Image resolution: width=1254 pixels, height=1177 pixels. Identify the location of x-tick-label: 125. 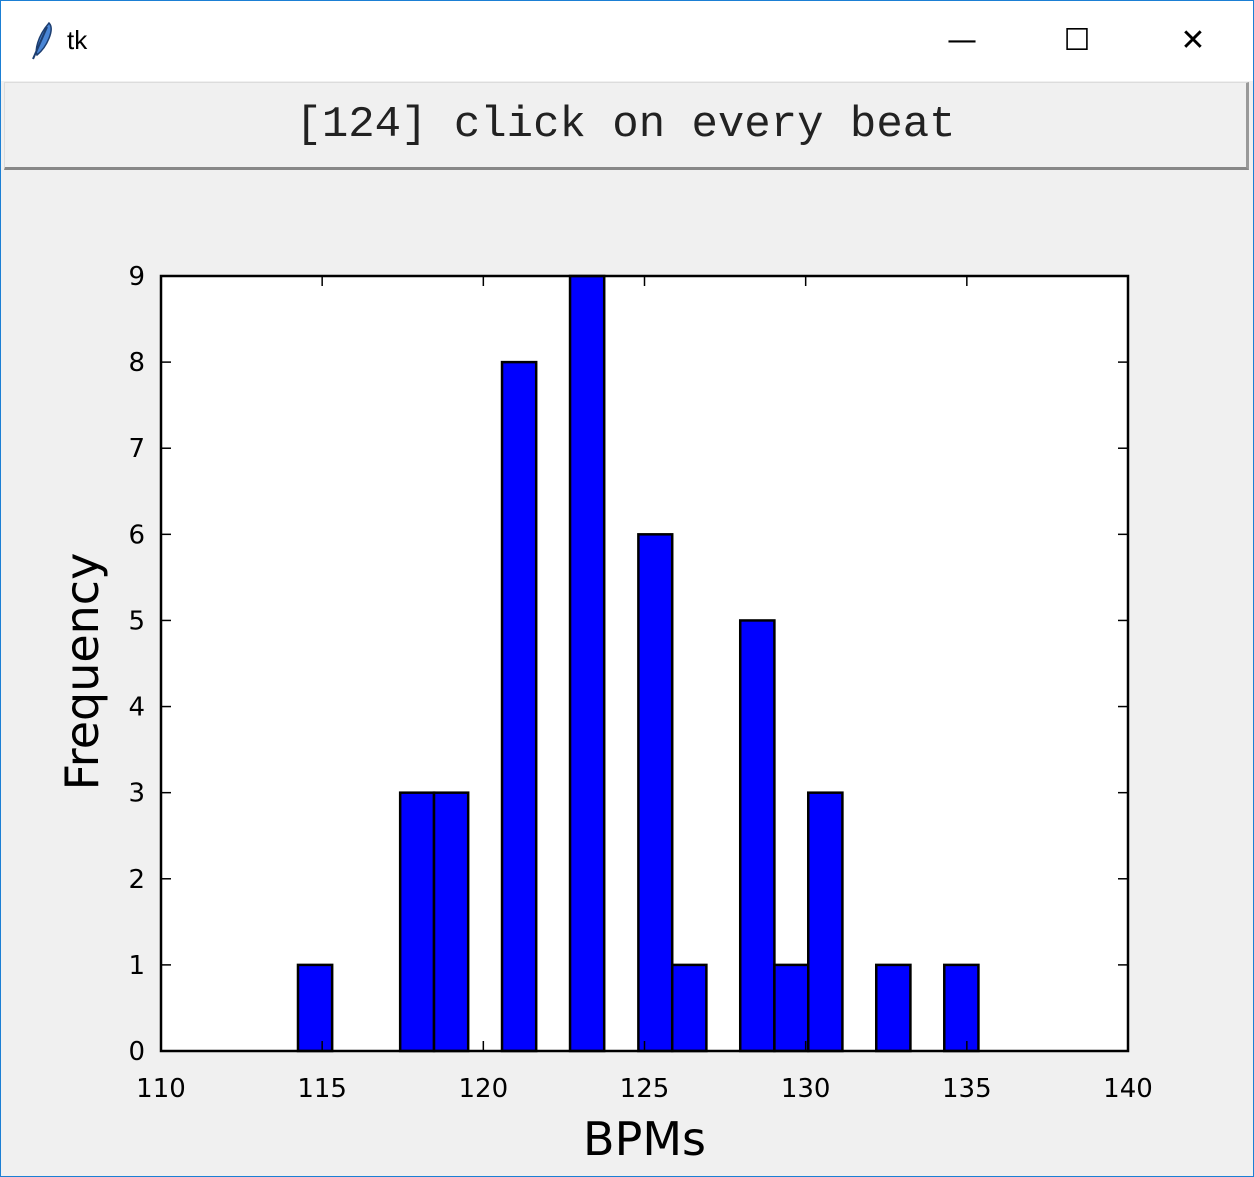
(645, 1089).